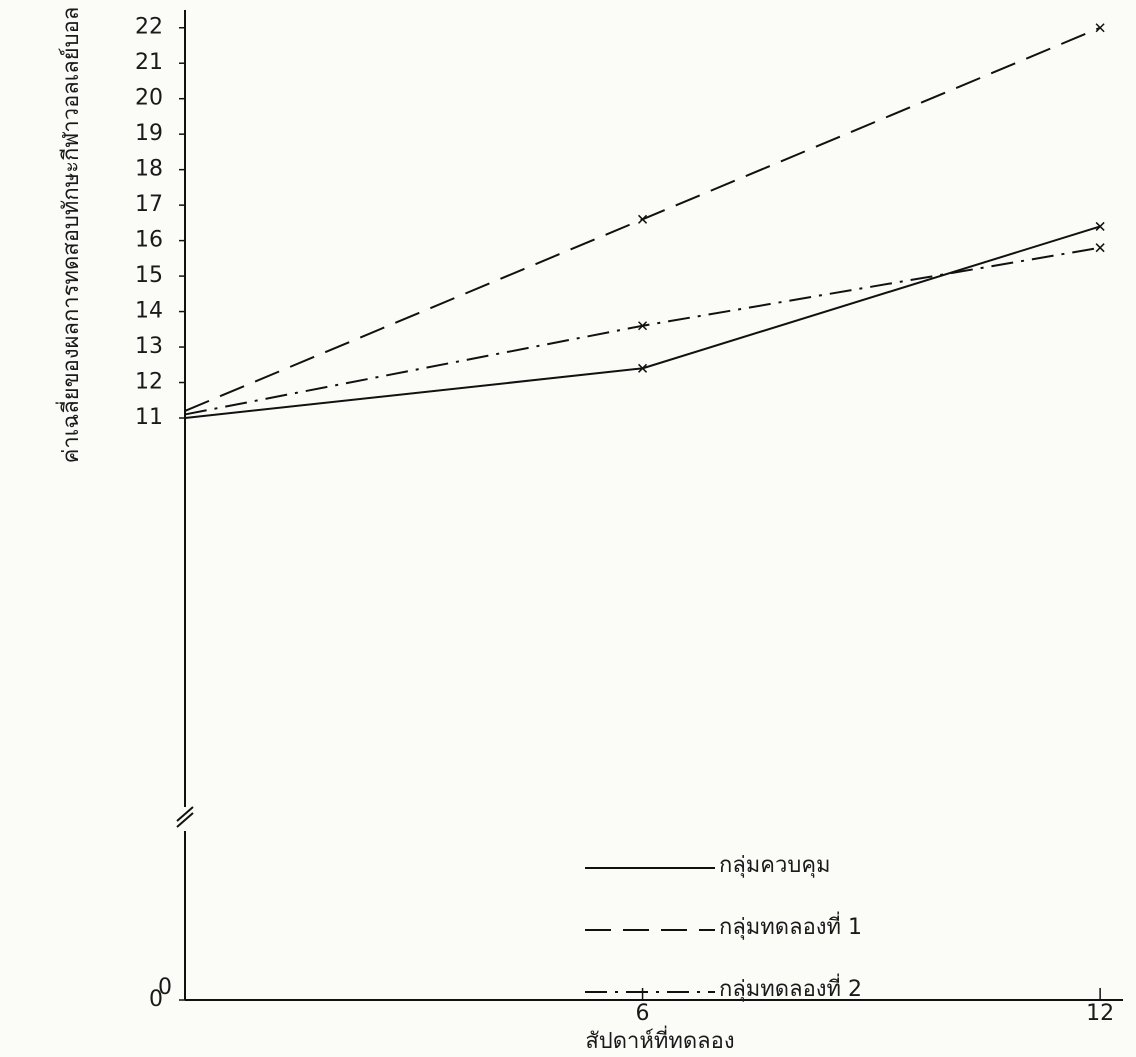  Describe the element at coordinates (165, 987) in the screenshot. I see `x-tick-label: 0` at that location.